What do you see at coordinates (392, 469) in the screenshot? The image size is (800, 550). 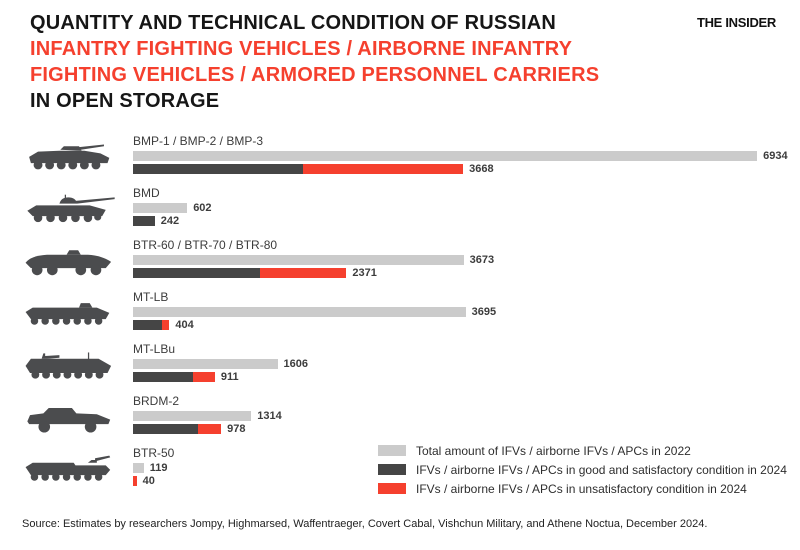 I see `legend-swatch-good-2024` at bounding box center [392, 469].